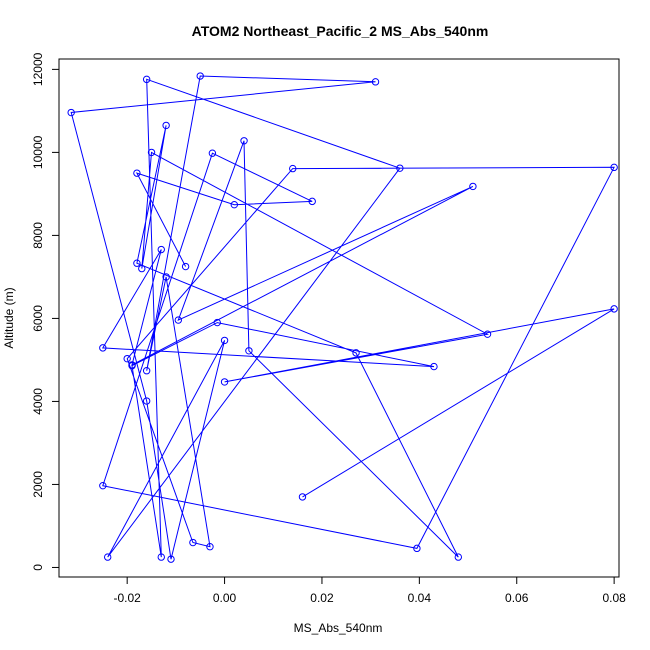  Describe the element at coordinates (9, 317) in the screenshot. I see `y-axis-label: Altitude (m)` at that location.